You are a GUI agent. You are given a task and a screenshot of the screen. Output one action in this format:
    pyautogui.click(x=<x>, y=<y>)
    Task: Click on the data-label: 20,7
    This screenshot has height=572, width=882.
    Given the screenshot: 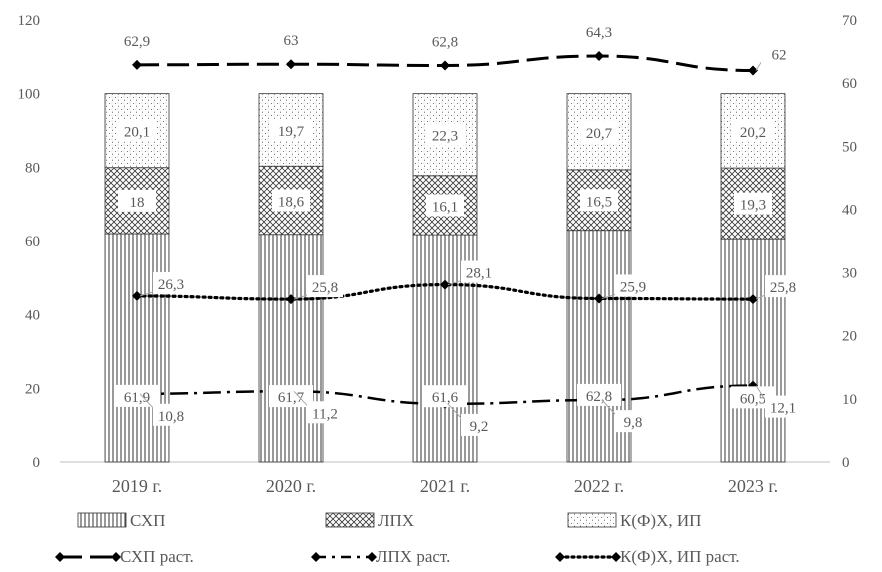 What is the action you would take?
    pyautogui.click(x=599, y=134)
    